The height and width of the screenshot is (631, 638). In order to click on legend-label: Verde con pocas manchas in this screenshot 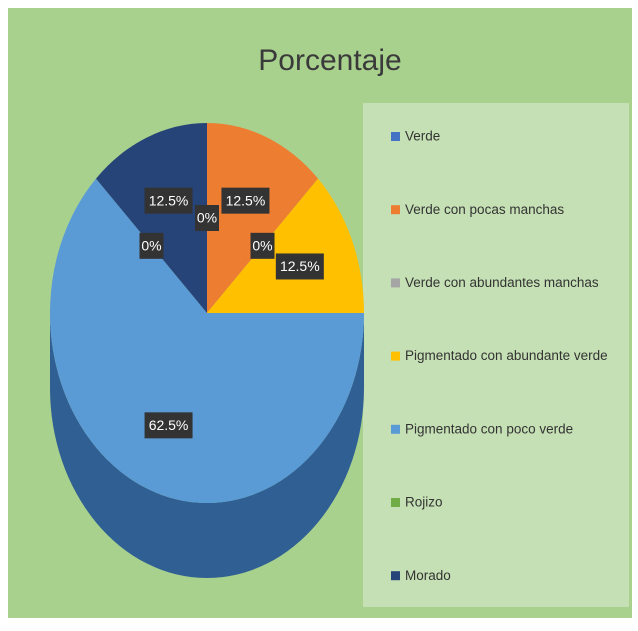, I will do `click(484, 209)`.